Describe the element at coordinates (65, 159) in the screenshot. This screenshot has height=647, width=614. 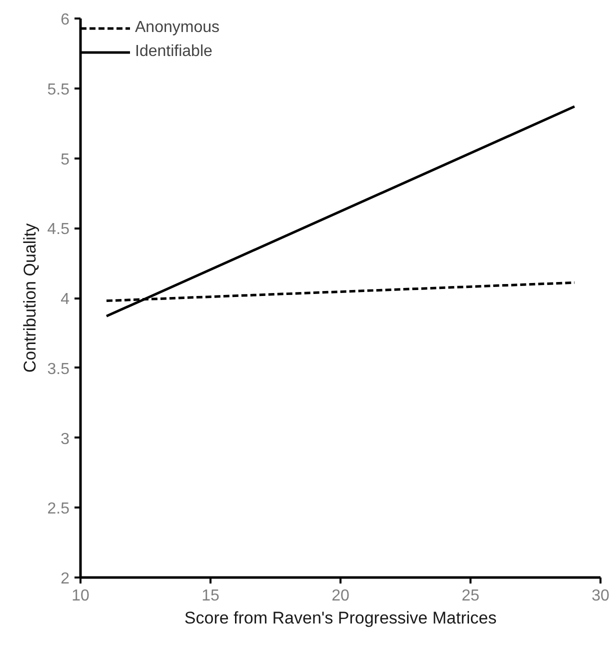
I see `y-tick-label: 5` at that location.